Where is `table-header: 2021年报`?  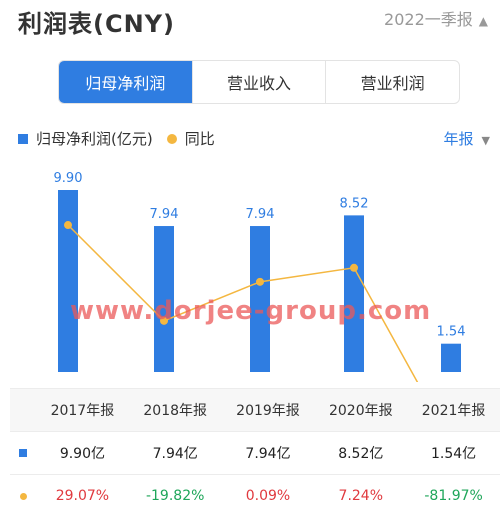 table-header: 2021年报 is located at coordinates (453, 410).